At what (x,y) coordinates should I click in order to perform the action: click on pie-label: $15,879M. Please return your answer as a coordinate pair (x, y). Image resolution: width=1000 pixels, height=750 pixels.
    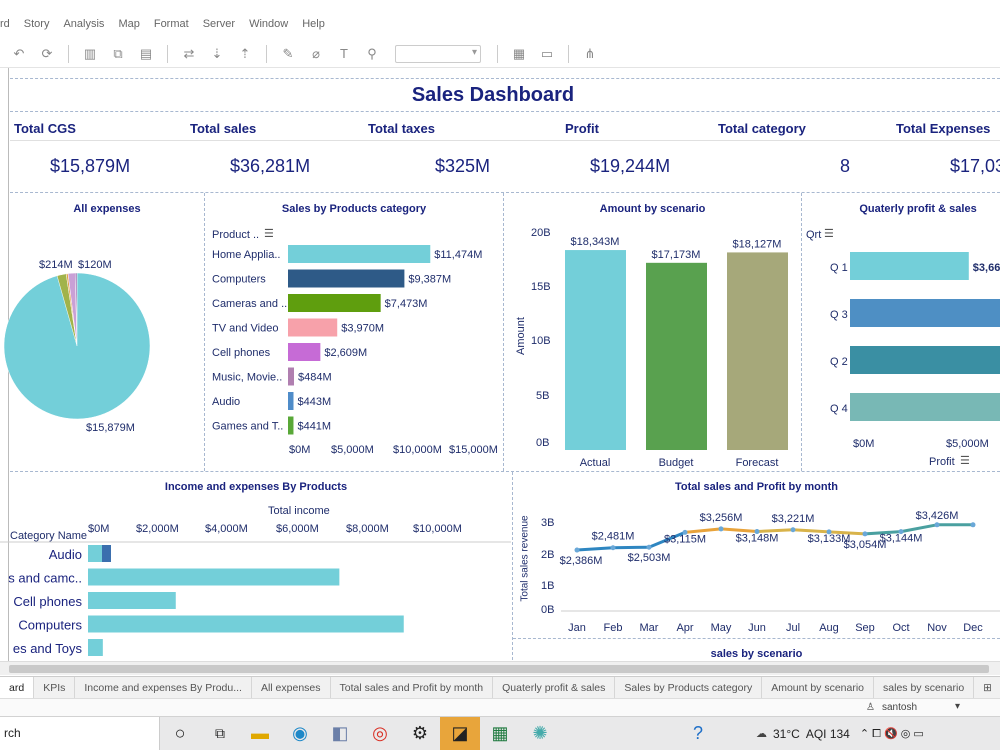
    Looking at the image, I should click on (110, 428).